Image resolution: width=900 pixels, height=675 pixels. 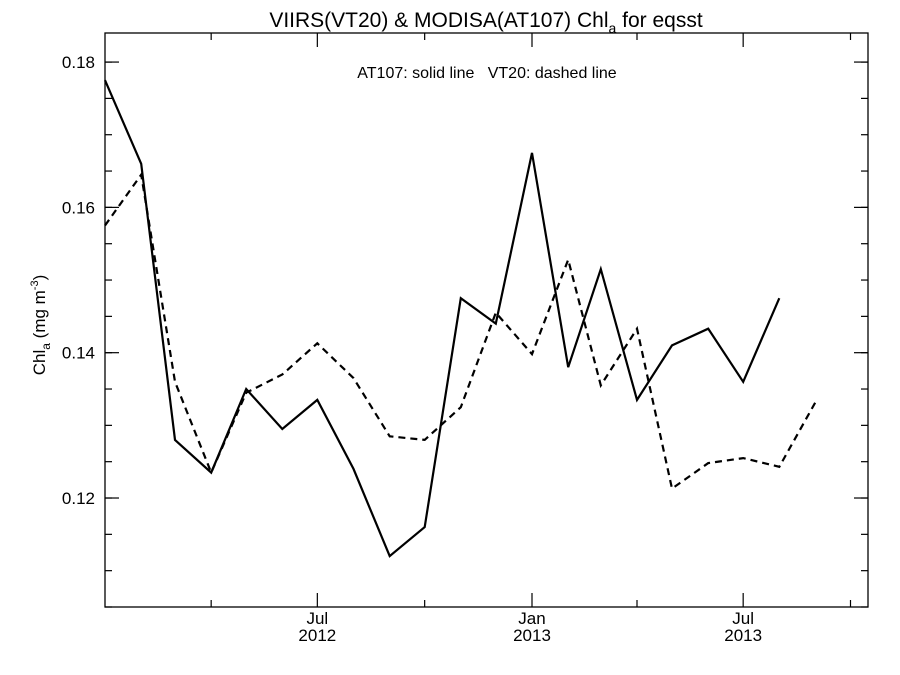 What do you see at coordinates (46, 346) in the screenshot?
I see `y-axis-label-subscript: a` at bounding box center [46, 346].